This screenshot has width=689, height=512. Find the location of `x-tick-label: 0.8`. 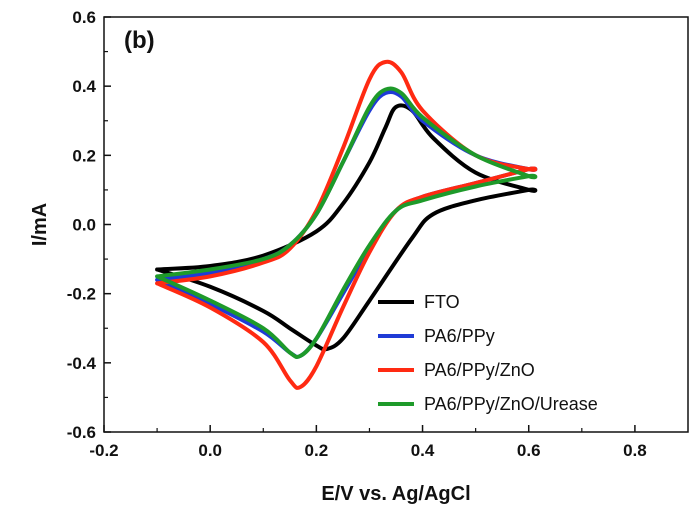

x-tick-label: 0.8 is located at coordinates (635, 450).